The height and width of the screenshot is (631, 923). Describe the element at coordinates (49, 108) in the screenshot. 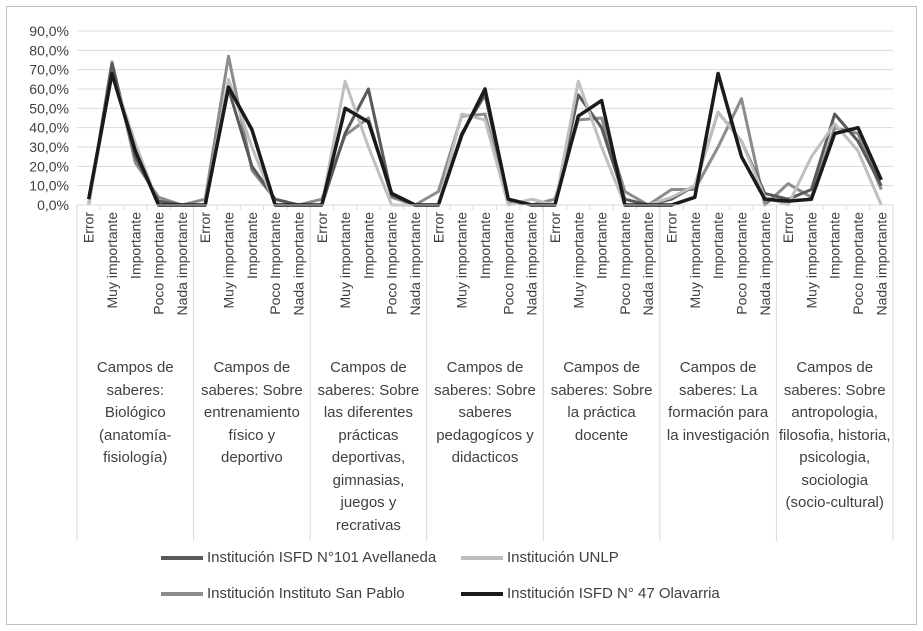

I see `y-tick-label: 50,0%` at that location.